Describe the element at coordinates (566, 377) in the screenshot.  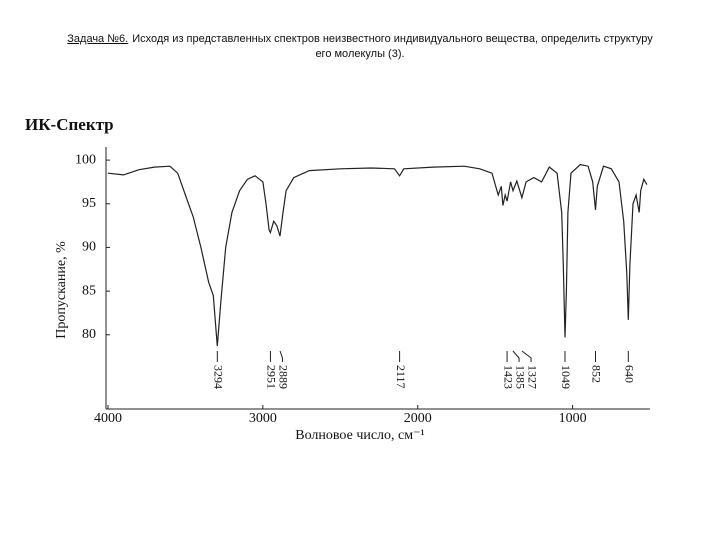
I see `peak-label: 1049` at that location.